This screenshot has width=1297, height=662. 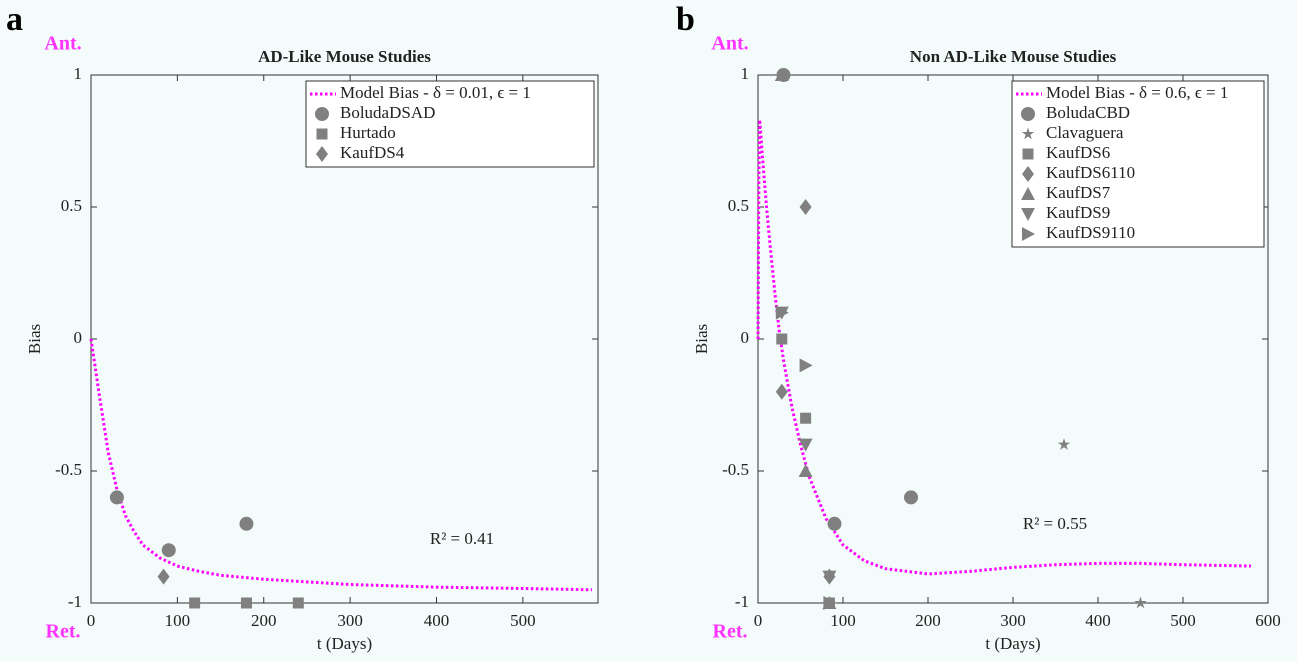 What do you see at coordinates (1078, 152) in the screenshot?
I see `legend-label: KaufDS6` at bounding box center [1078, 152].